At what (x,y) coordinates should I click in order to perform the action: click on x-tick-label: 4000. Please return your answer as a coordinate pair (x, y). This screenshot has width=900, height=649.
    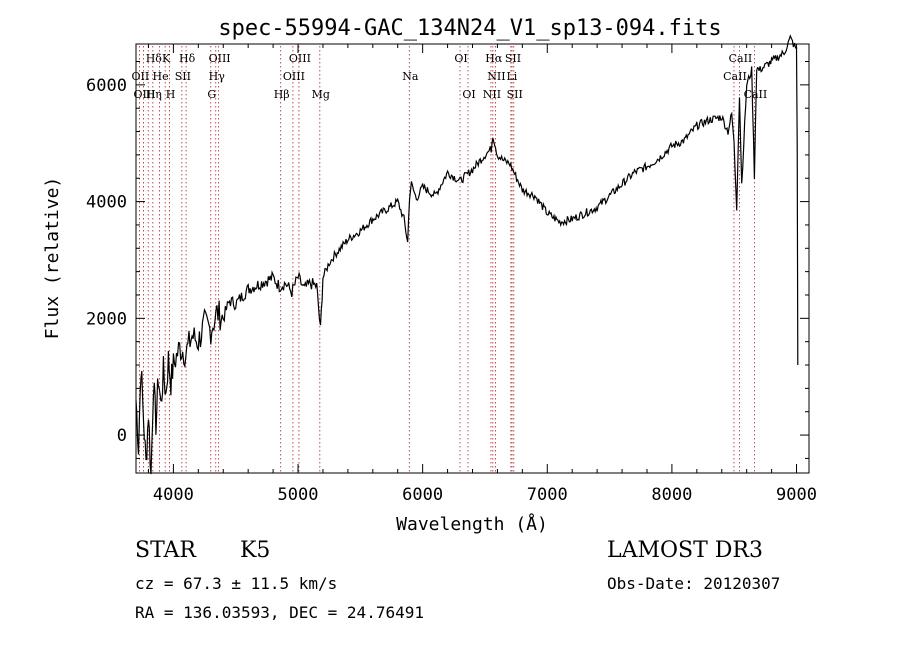
    Looking at the image, I should click on (173, 495).